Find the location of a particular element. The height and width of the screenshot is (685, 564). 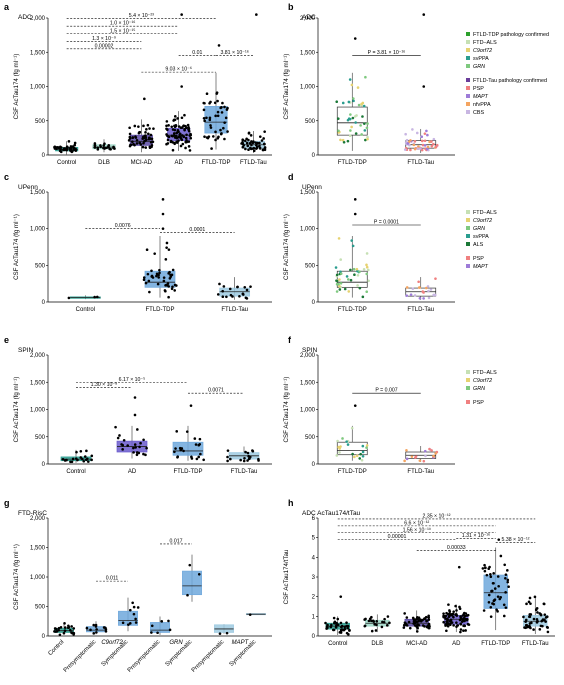

box-presymptomatic is located at coordinates (160, 627).